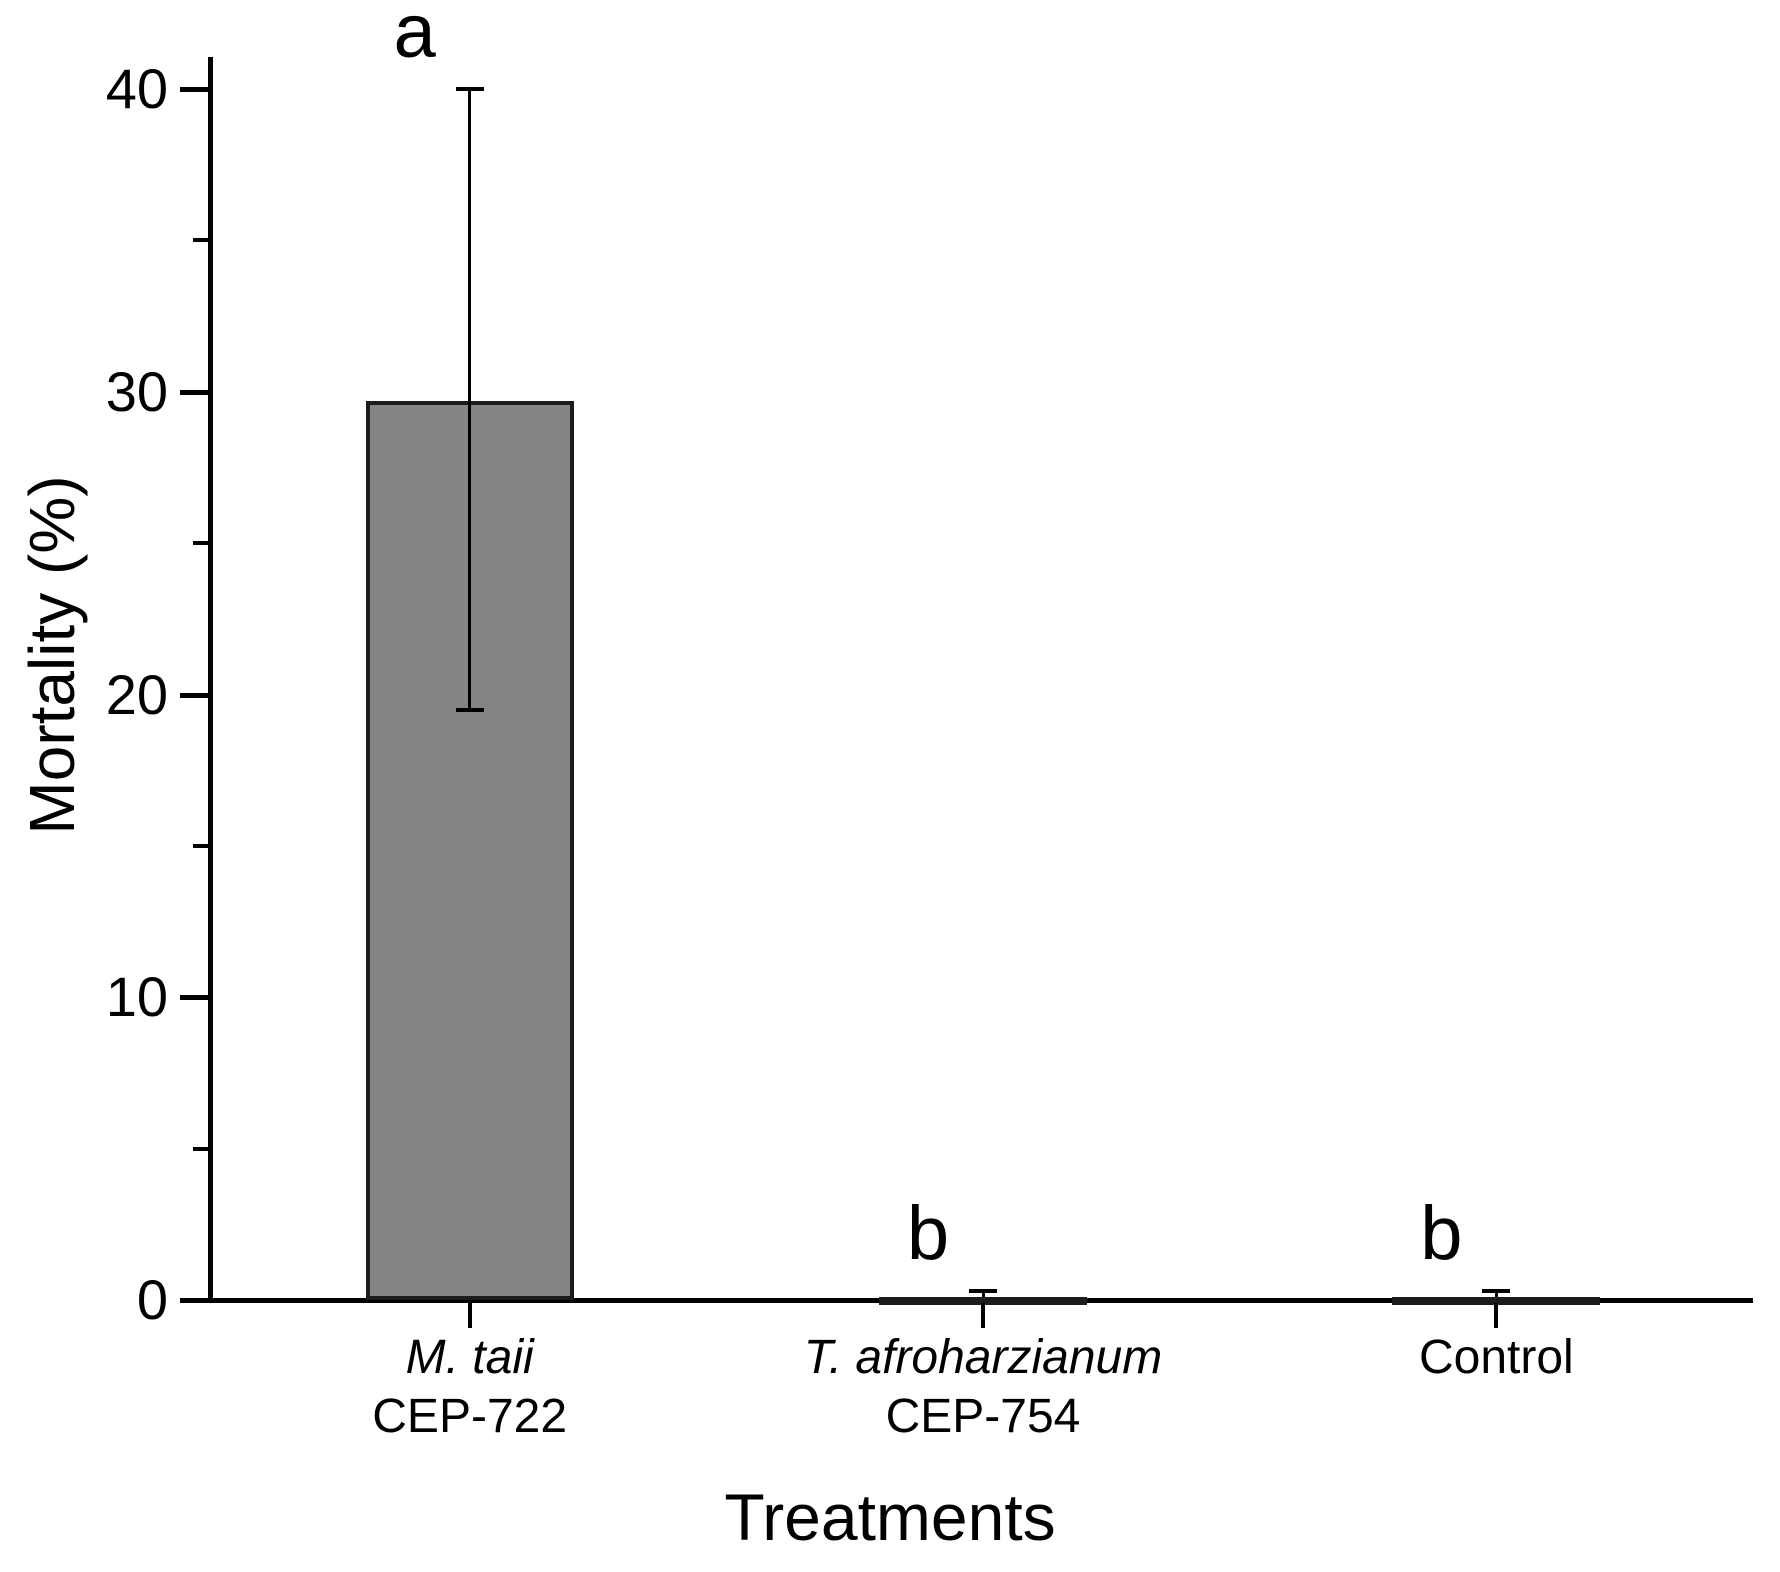 The width and height of the screenshot is (1780, 1572). I want to click on category-label-line2: CEP-722, so click(470, 1416).